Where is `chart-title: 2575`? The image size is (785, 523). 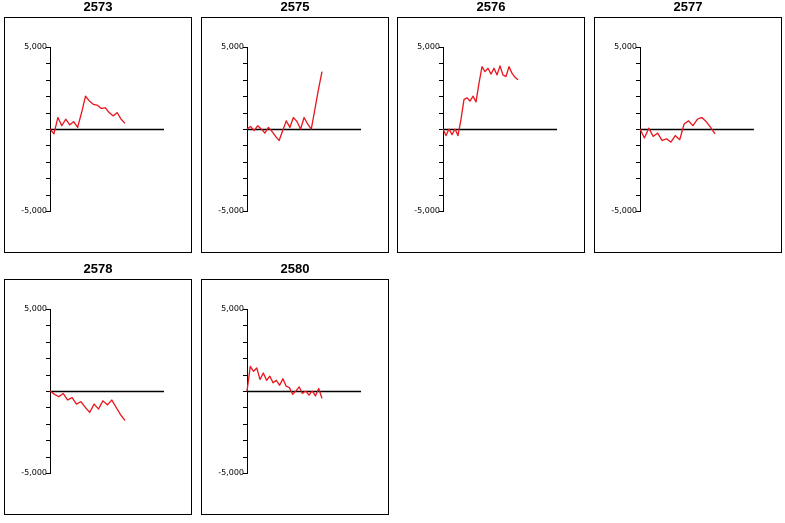 chart-title: 2575 is located at coordinates (295, 7).